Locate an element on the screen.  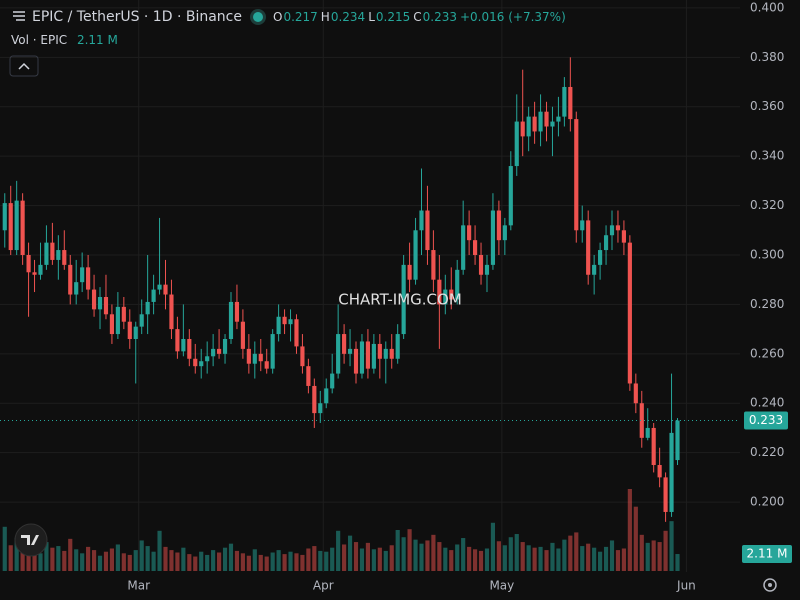
logo is located at coordinates (31, 540).